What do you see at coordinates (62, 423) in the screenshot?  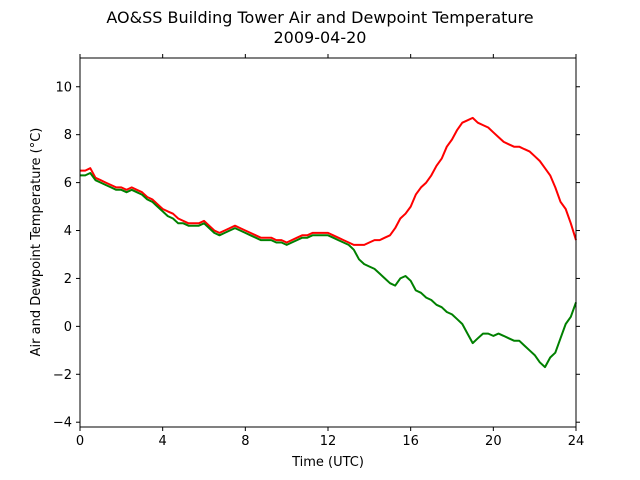 I see `y-tick-label: −4` at bounding box center [62, 423].